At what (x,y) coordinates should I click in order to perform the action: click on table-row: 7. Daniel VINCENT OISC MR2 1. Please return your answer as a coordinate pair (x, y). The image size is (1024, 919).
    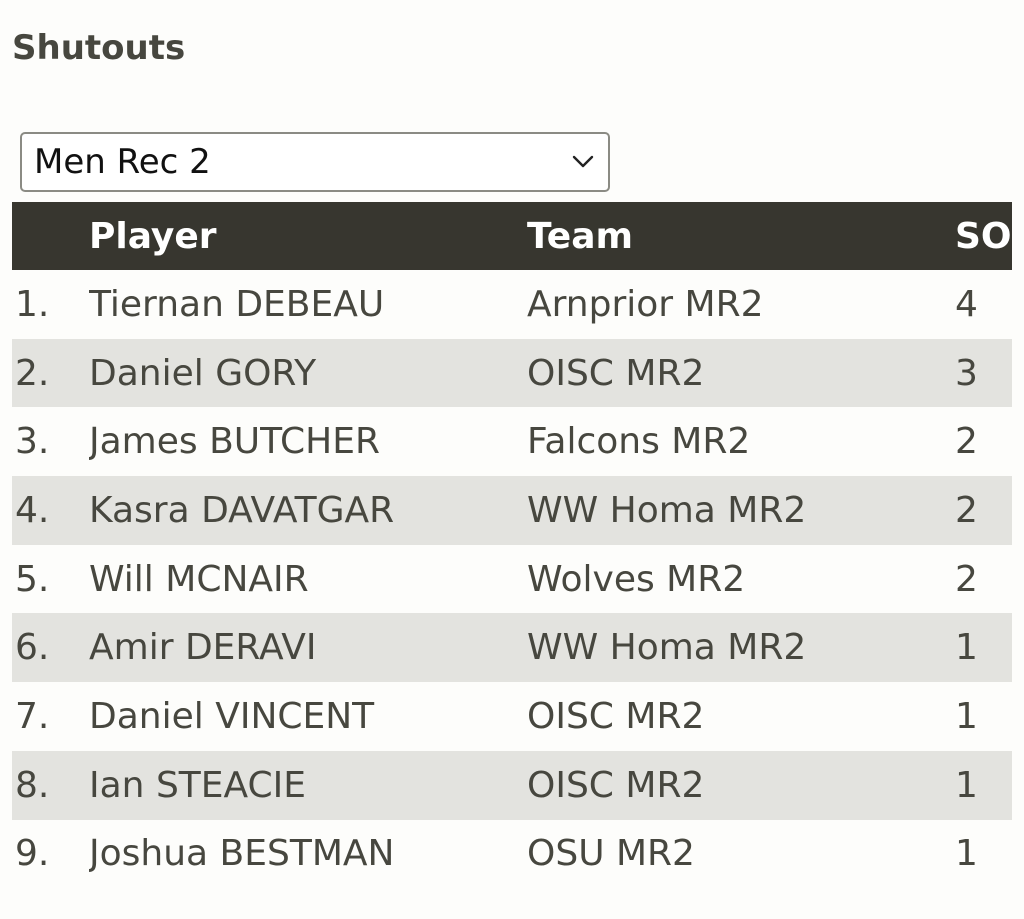
    Looking at the image, I should click on (512, 716).